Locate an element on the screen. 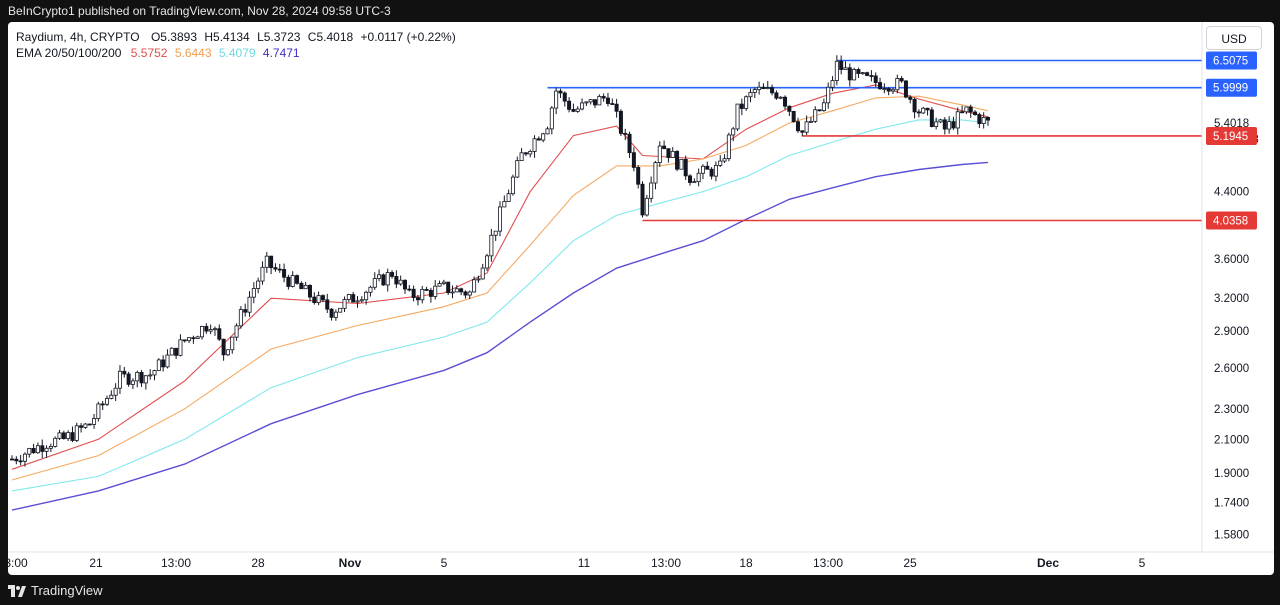 The width and height of the screenshot is (1280, 605). footer-bar: TradingView is located at coordinates (640, 590).